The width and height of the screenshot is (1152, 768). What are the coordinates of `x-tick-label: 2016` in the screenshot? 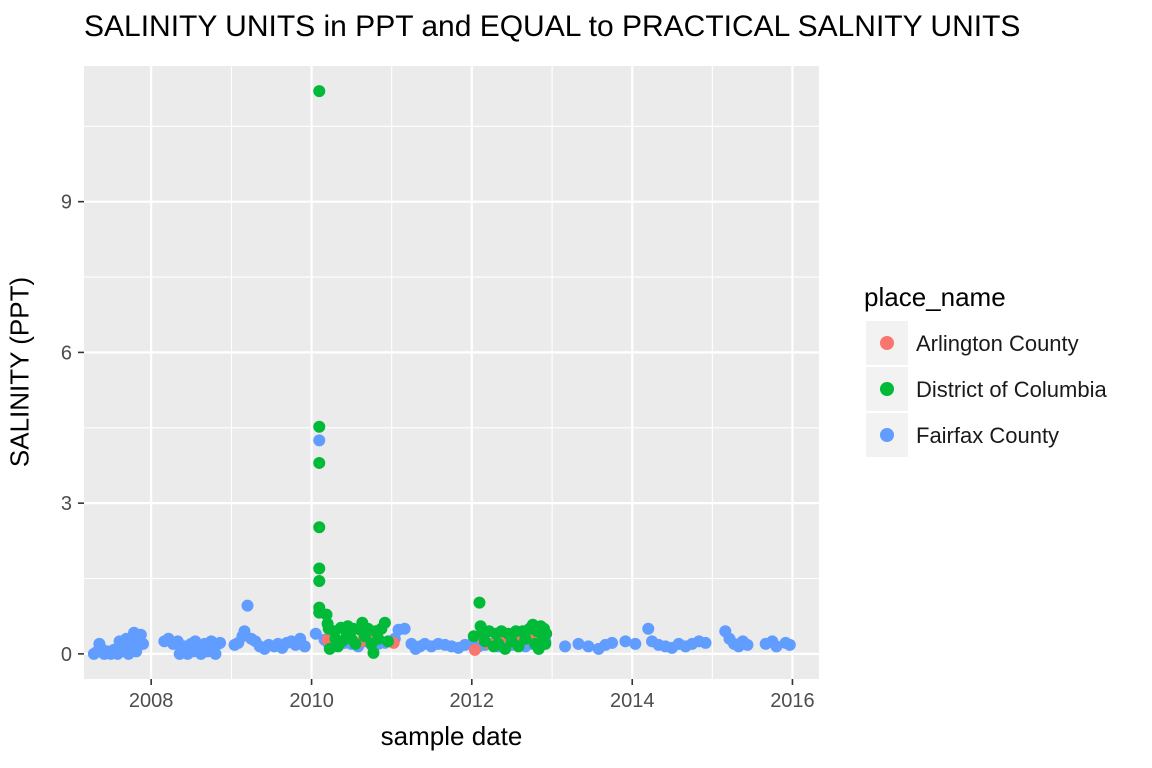 It's located at (792, 701).